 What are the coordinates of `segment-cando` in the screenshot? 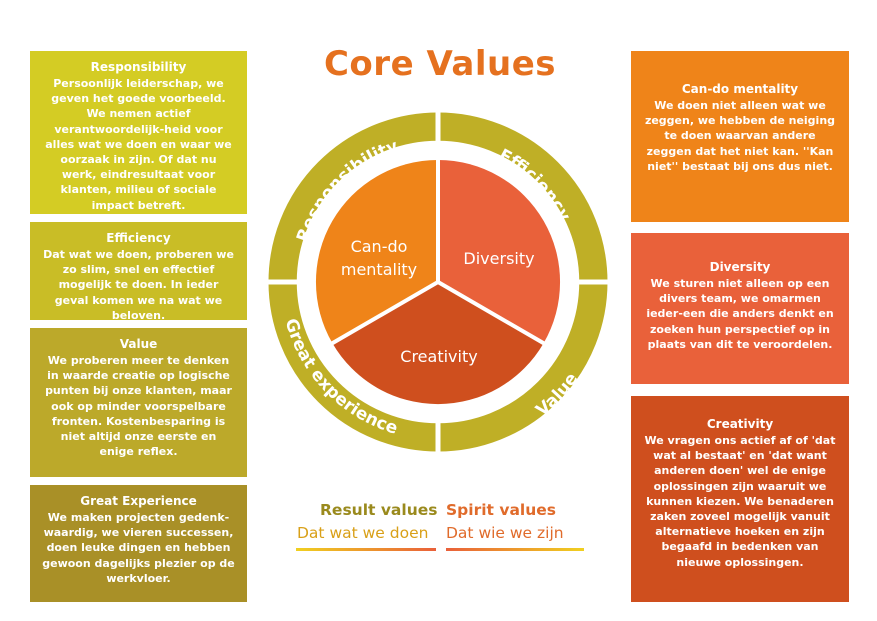 It's located at (376, 251).